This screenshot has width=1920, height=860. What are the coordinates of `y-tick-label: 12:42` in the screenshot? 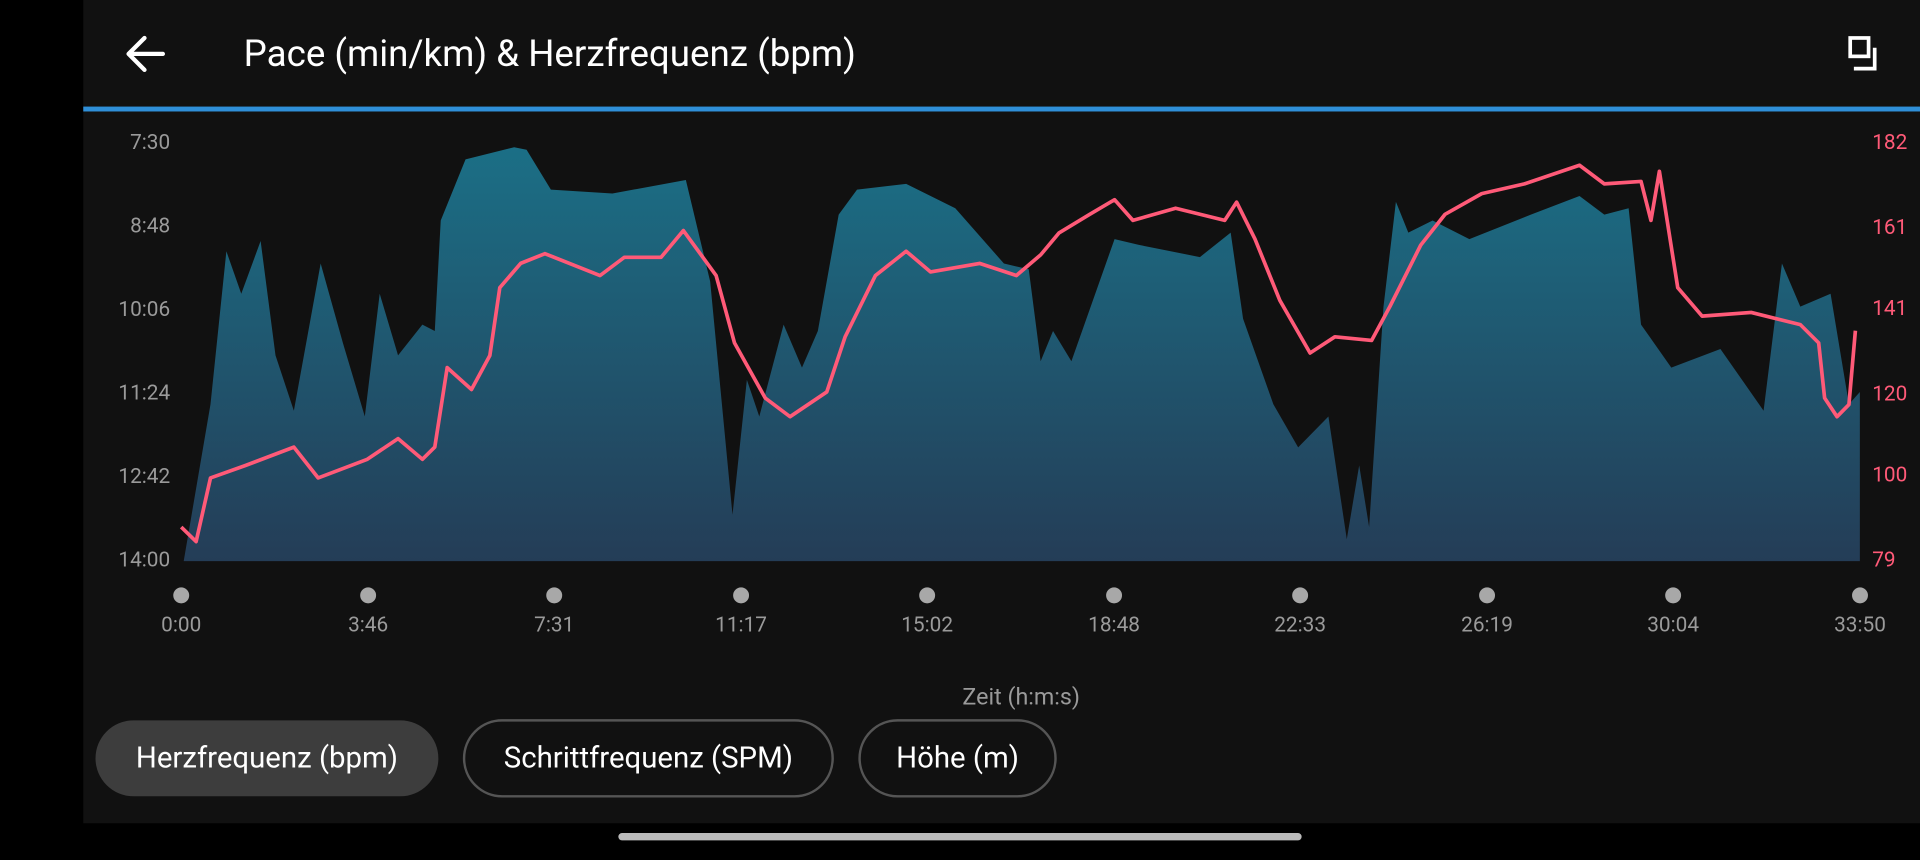 It's located at (144, 477).